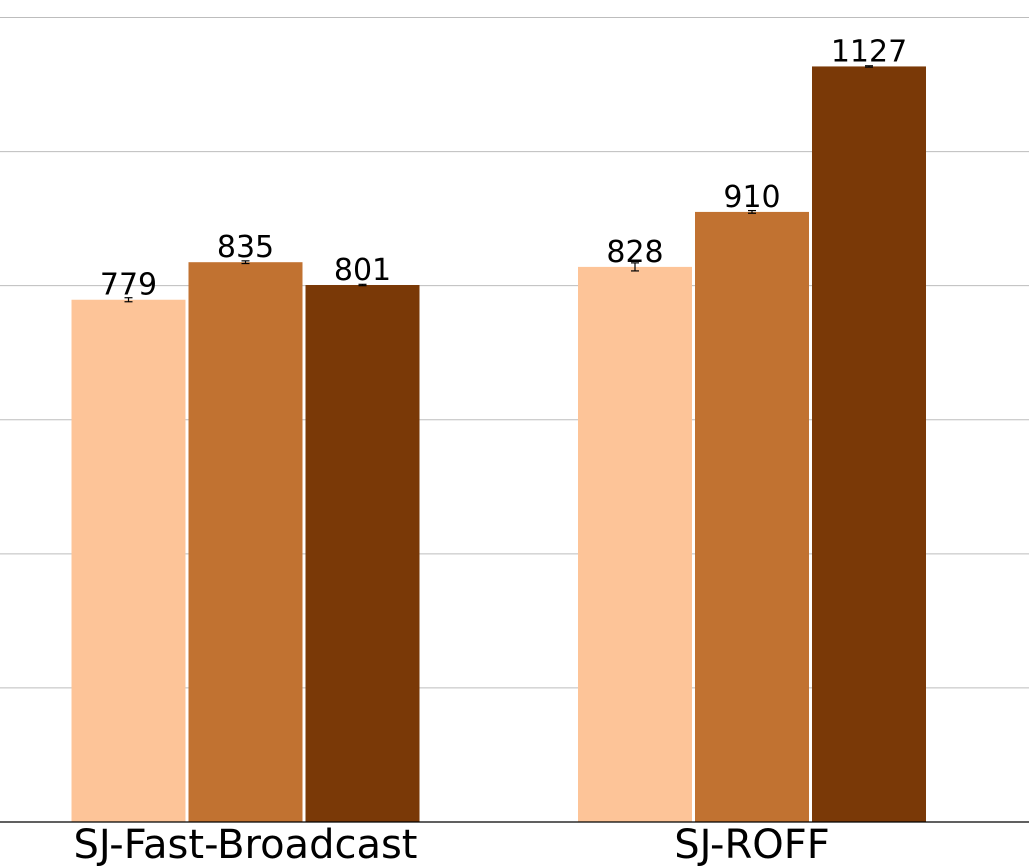 This screenshot has height=867, width=1029. What do you see at coordinates (752, 844) in the screenshot?
I see `x-tick-label: SJ-ROFF` at bounding box center [752, 844].